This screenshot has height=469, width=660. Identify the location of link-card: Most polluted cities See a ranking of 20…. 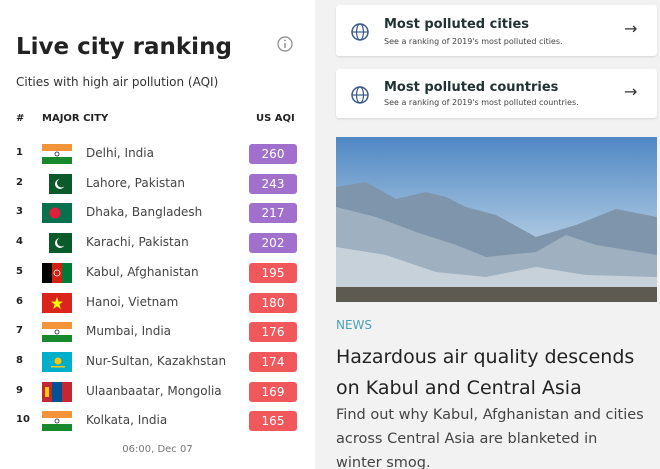
(496, 30).